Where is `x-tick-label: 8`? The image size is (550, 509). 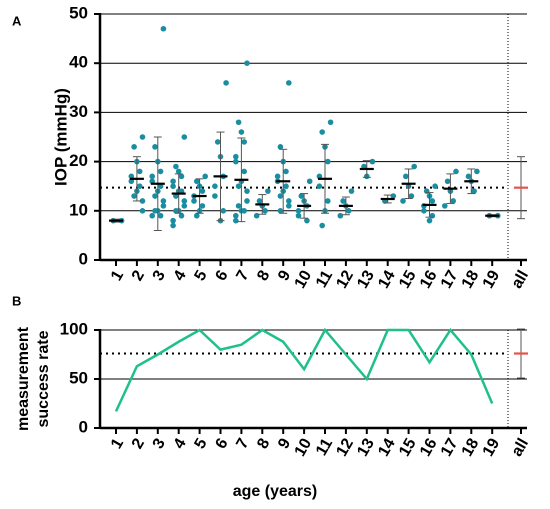
x-tick-label: 8 is located at coordinates (263, 444).